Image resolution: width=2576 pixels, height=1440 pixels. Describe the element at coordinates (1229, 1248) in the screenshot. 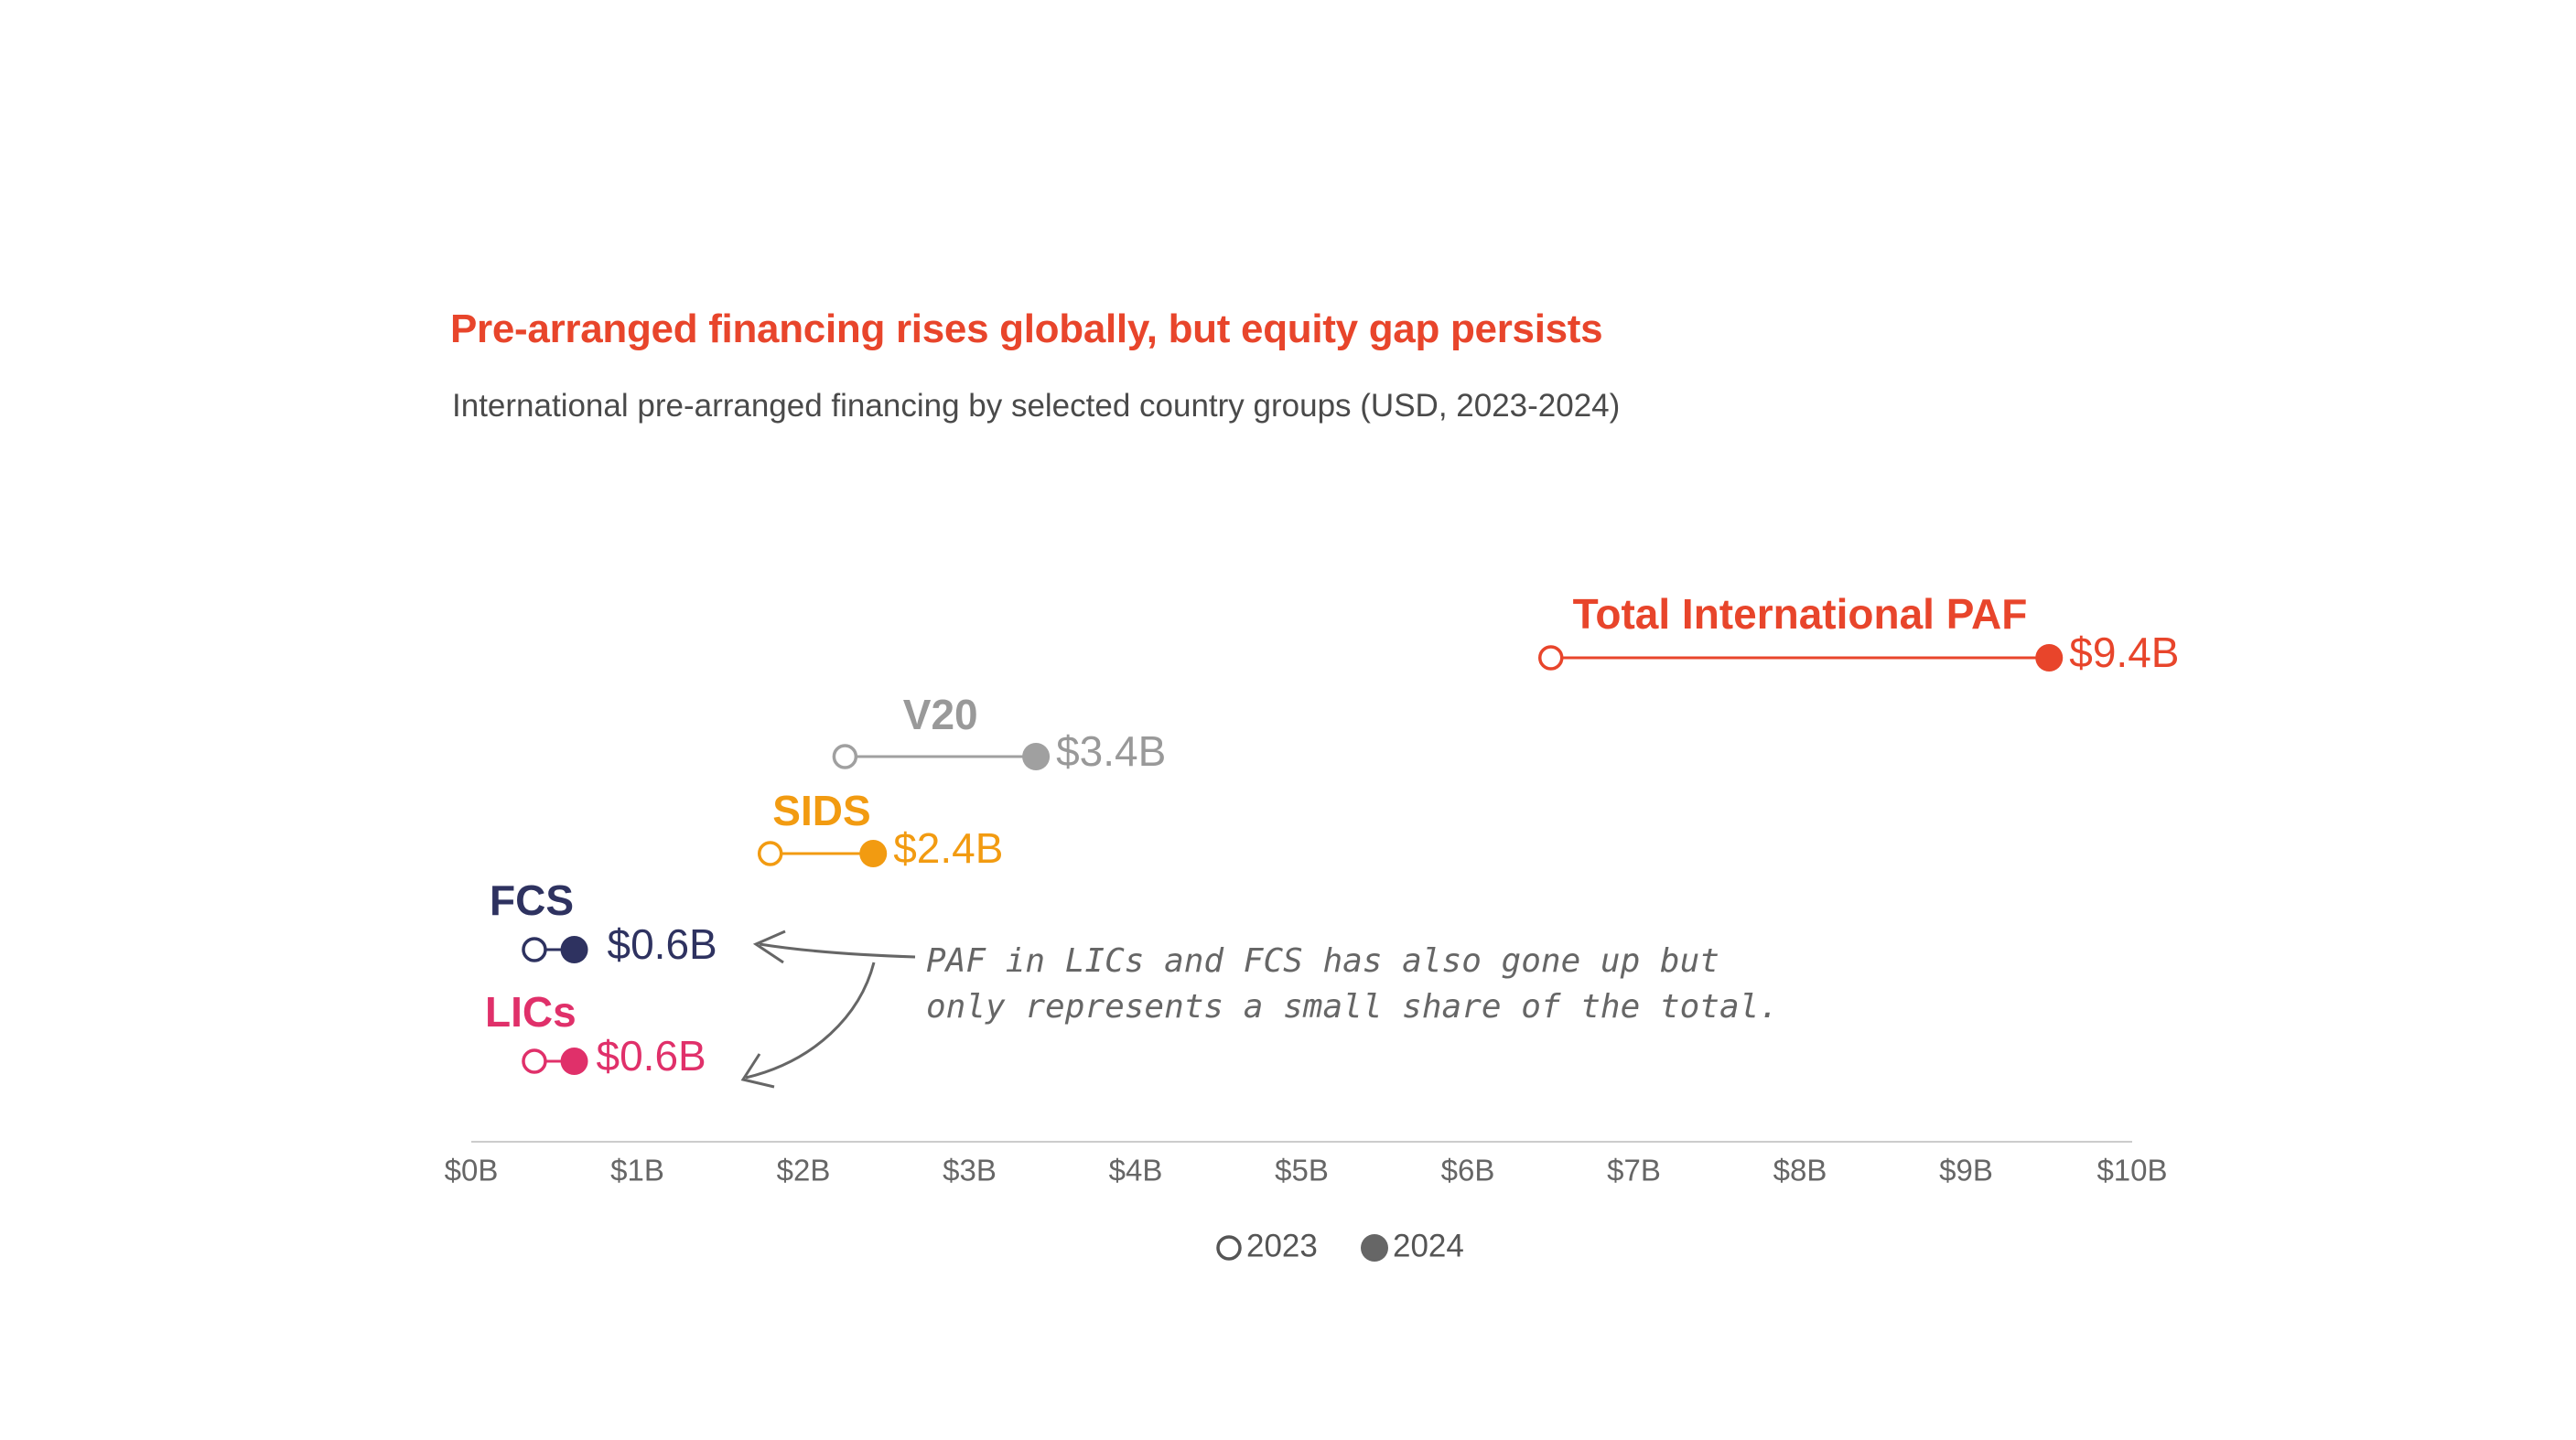

I see `legend-2023-marker` at that location.